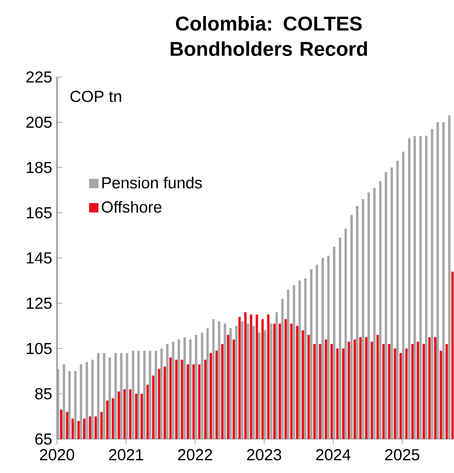 The width and height of the screenshot is (454, 473). I want to click on x-tick-label: 2021, so click(126, 454).